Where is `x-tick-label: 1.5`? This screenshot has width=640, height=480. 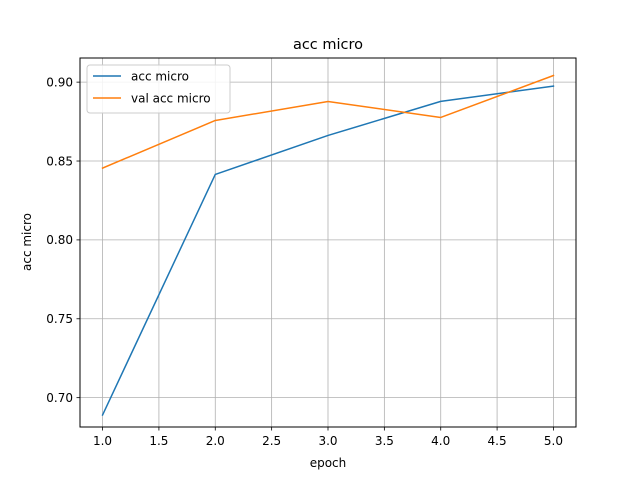 x-tick-label: 1.5 is located at coordinates (158, 441).